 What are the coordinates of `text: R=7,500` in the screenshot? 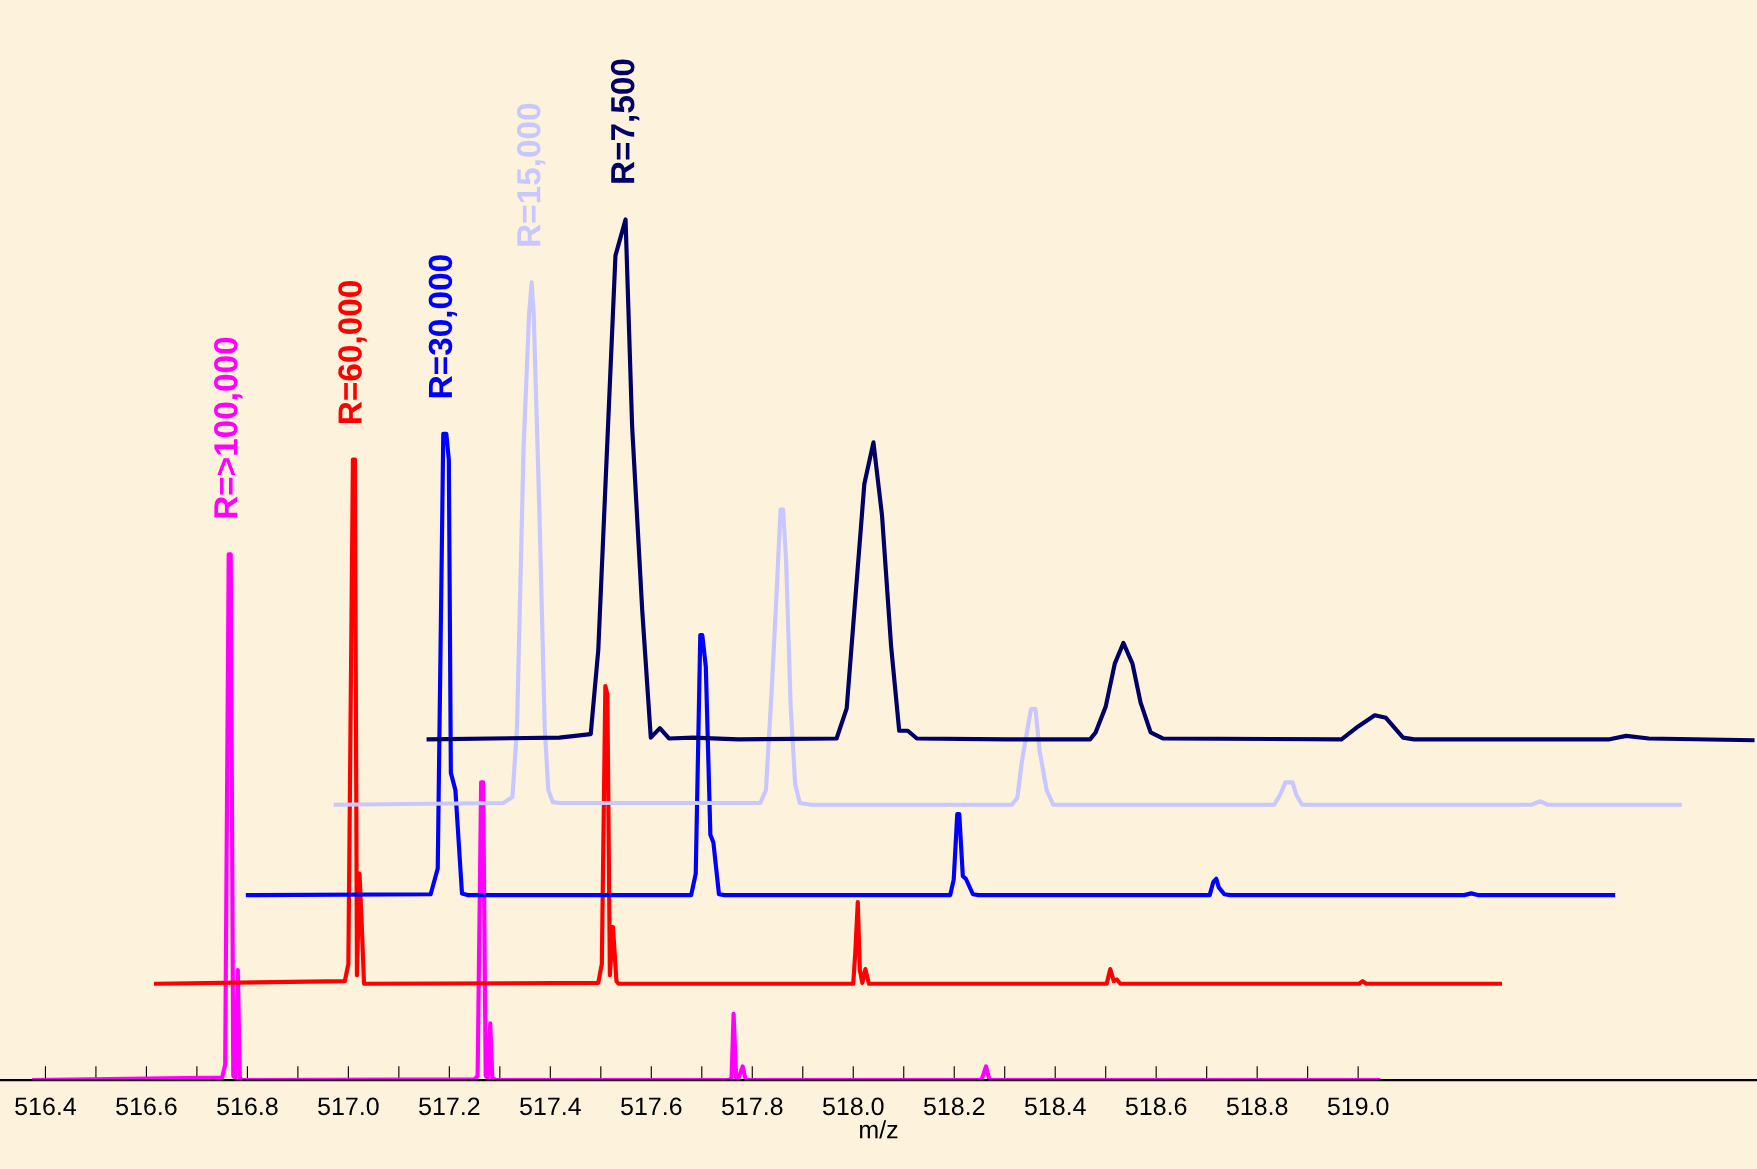 It's located at (625, 121).